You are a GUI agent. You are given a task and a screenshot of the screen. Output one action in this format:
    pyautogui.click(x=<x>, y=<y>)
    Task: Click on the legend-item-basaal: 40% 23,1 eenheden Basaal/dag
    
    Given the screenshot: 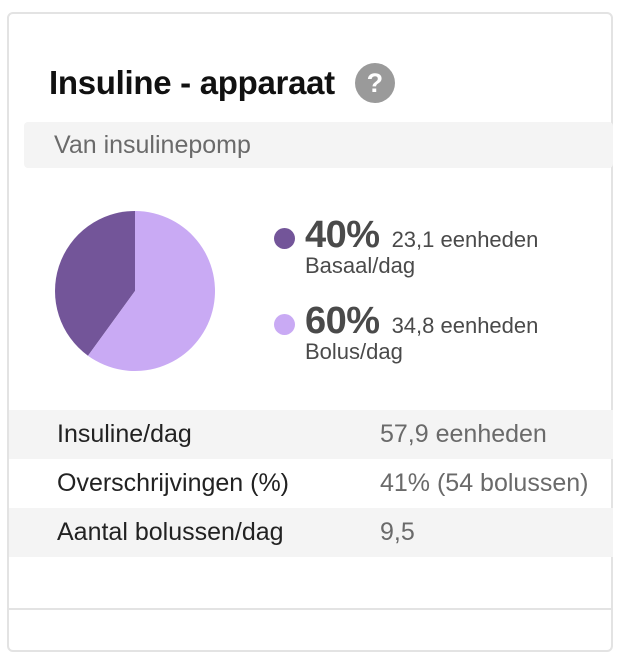 What is the action you would take?
    pyautogui.click(x=406, y=246)
    